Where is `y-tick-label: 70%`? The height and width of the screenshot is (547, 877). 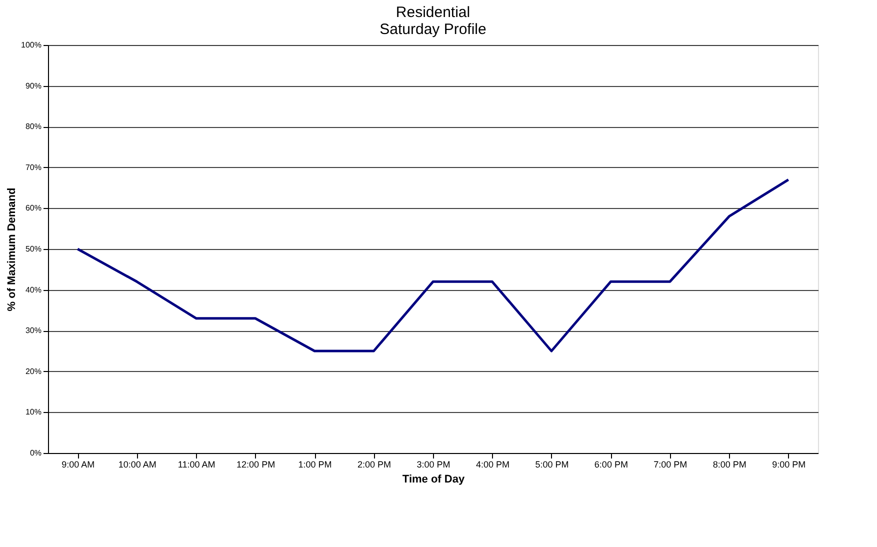
y-tick-label: 70% is located at coordinates (33, 167).